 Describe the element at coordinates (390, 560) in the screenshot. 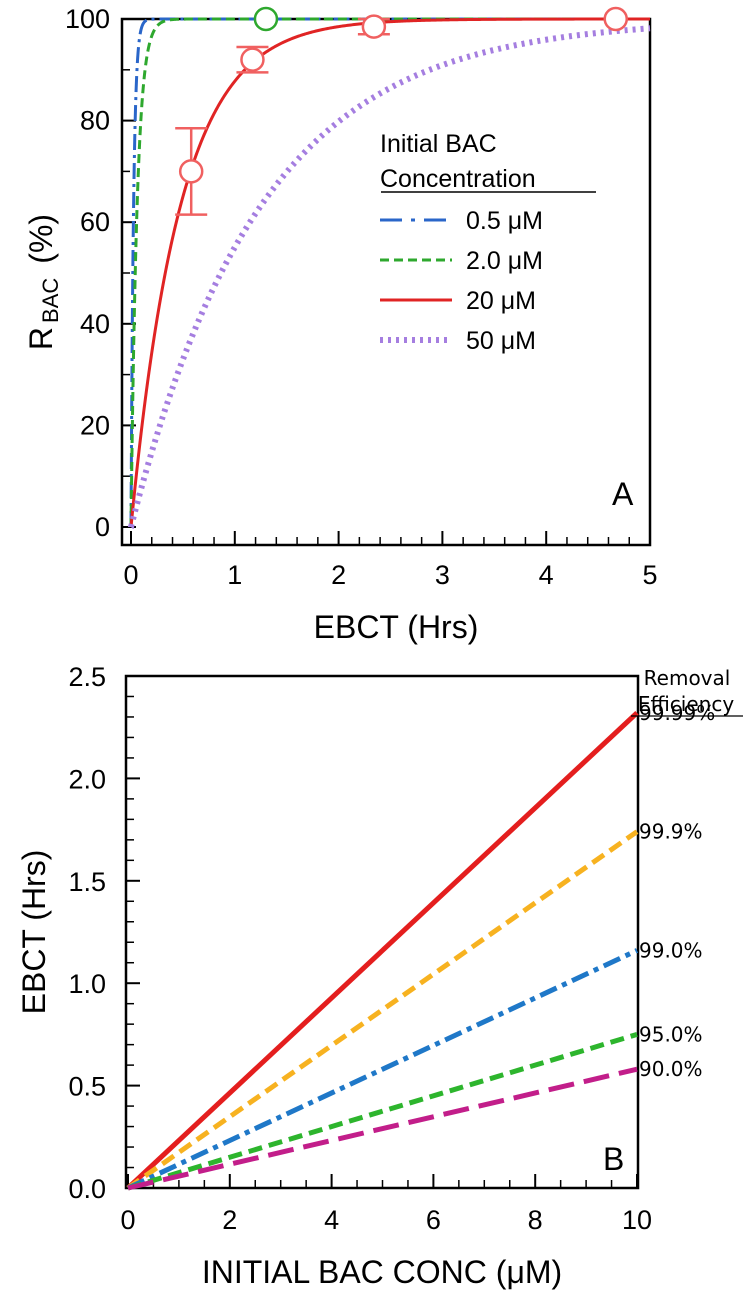

I see `panel-a-x-ticks: 0 1 2 3 4 5` at that location.